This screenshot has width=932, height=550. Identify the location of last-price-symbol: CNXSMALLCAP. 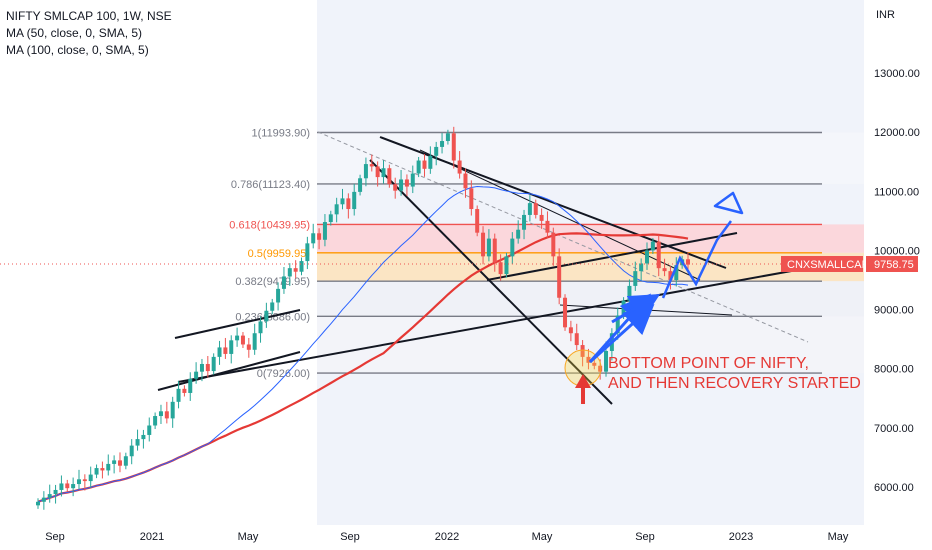
(828, 265).